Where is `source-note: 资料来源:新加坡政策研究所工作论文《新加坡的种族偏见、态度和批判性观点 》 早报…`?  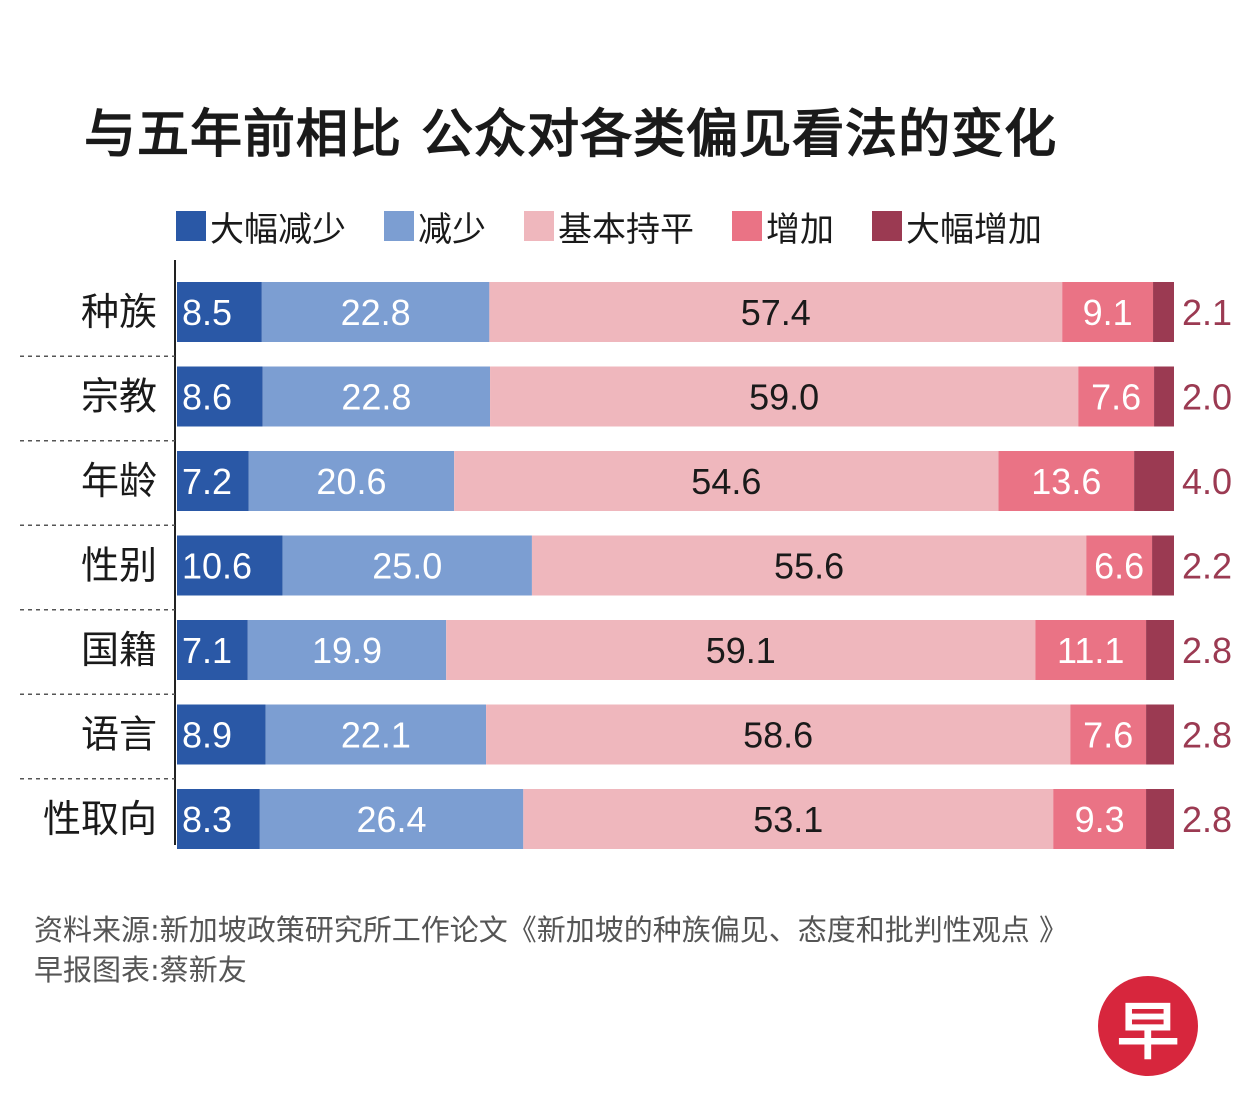 source-note: 资料来源:新加坡政策研究所工作论文《新加坡的种族偏见、态度和批判性观点 》 早报… is located at coordinates (551, 950).